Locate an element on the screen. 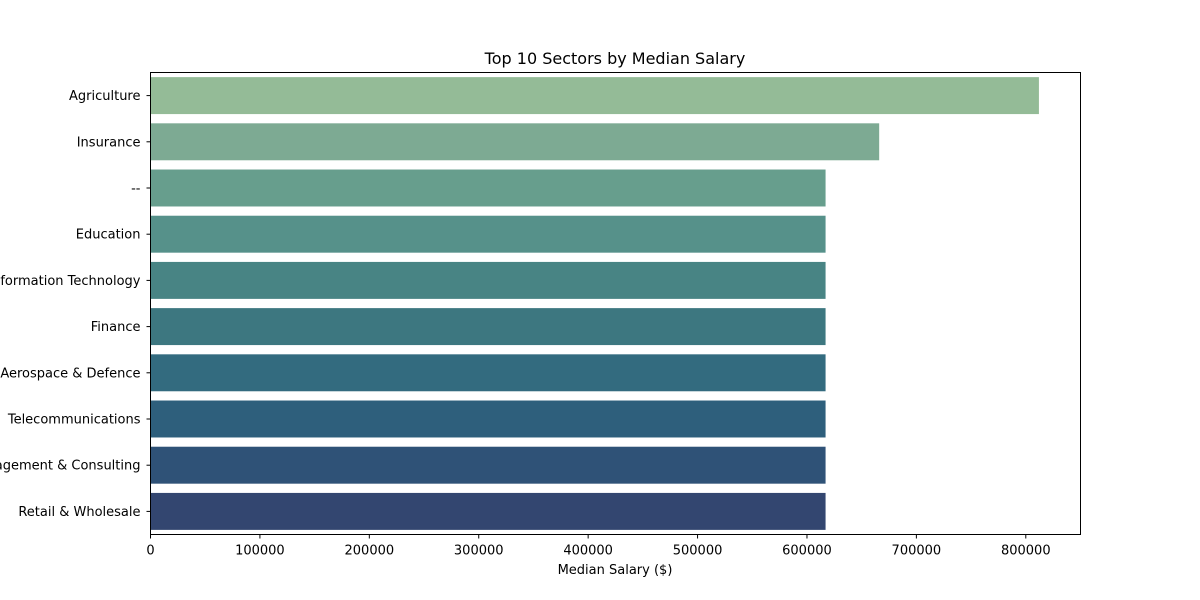 The height and width of the screenshot is (600, 1200). x-tick-label: 800000 is located at coordinates (1026, 551).